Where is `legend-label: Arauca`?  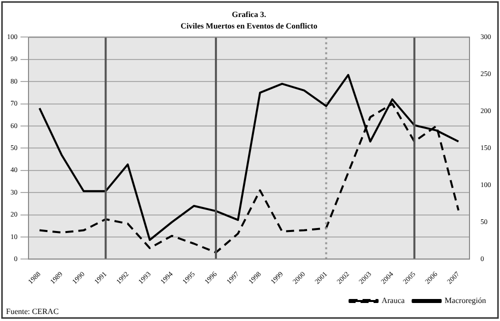
legend-label: Arauca is located at coordinates (394, 301).